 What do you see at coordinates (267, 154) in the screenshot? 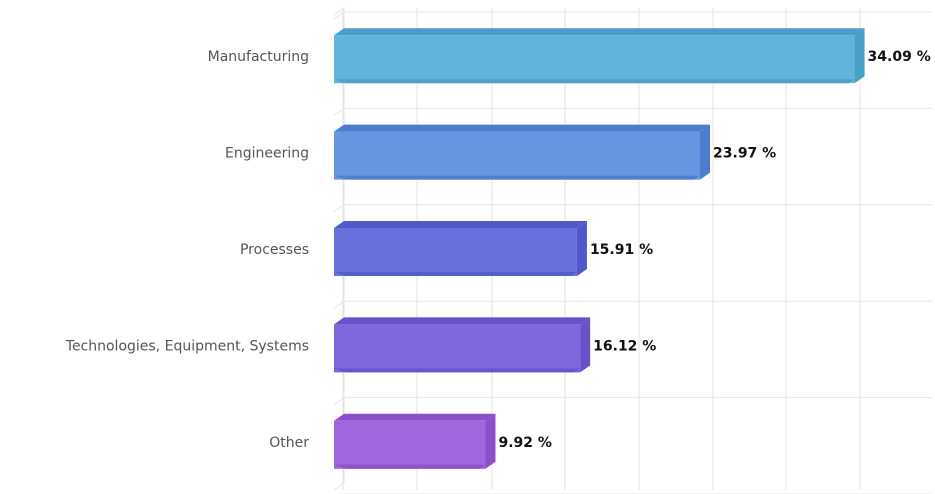
I see `category-label: Engineering` at bounding box center [267, 154].